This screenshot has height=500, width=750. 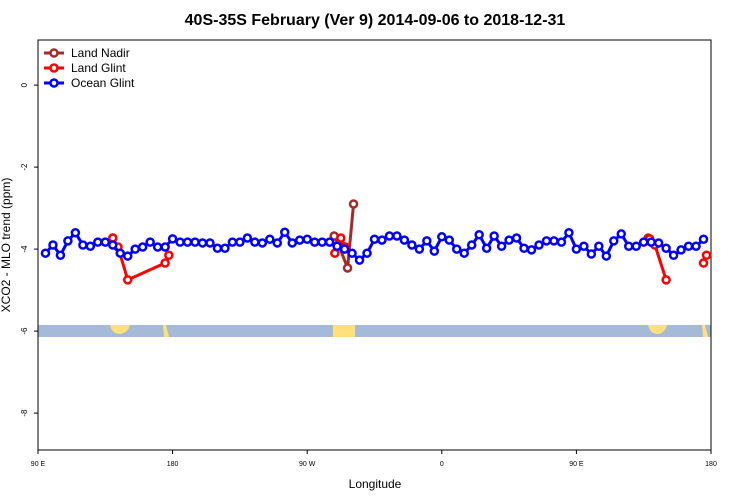 I want to click on y-tick-label: -4, so click(x=24, y=249).